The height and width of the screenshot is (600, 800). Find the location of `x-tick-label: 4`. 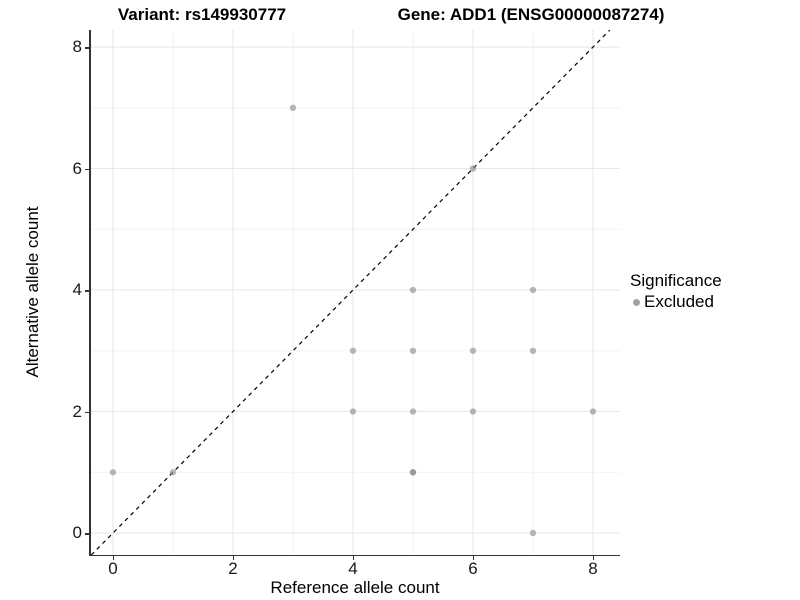

x-tick-label: 4 is located at coordinates (353, 568).